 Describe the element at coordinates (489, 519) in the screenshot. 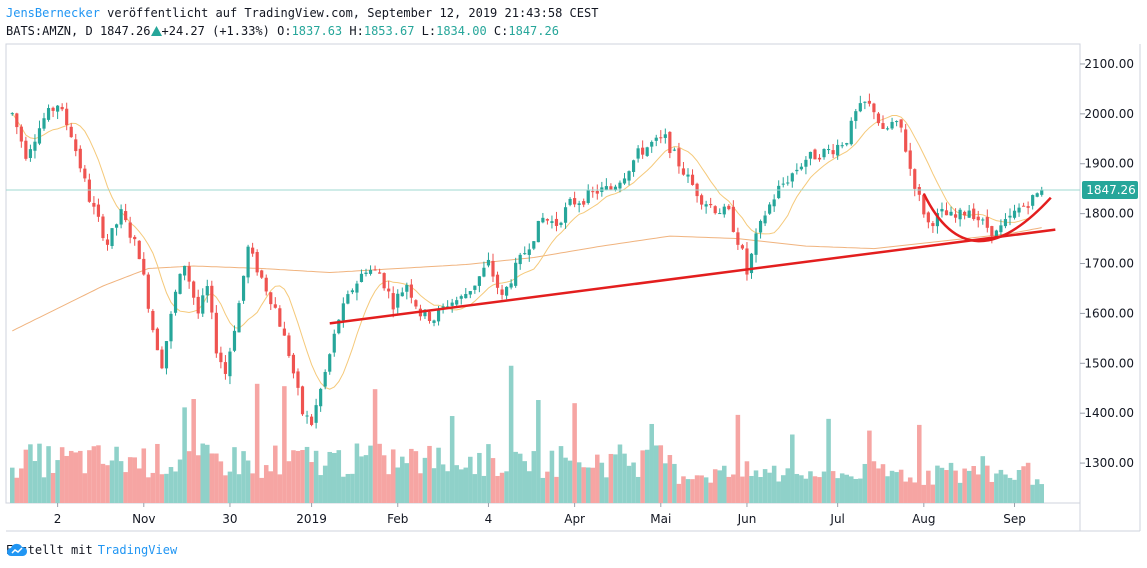

I see `x-tick-label: 4` at that location.